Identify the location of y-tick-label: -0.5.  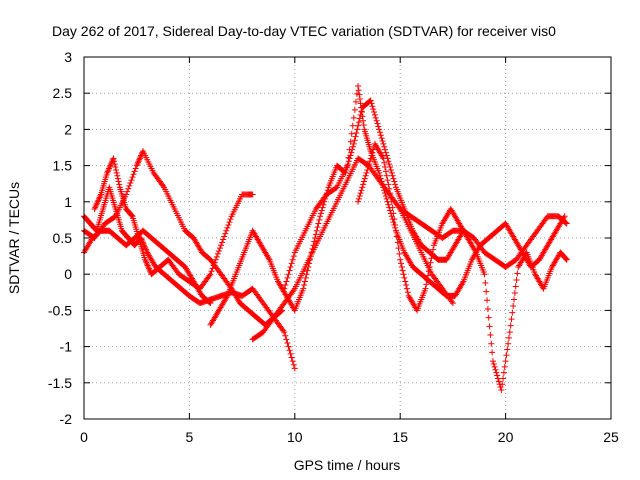
(60, 310).